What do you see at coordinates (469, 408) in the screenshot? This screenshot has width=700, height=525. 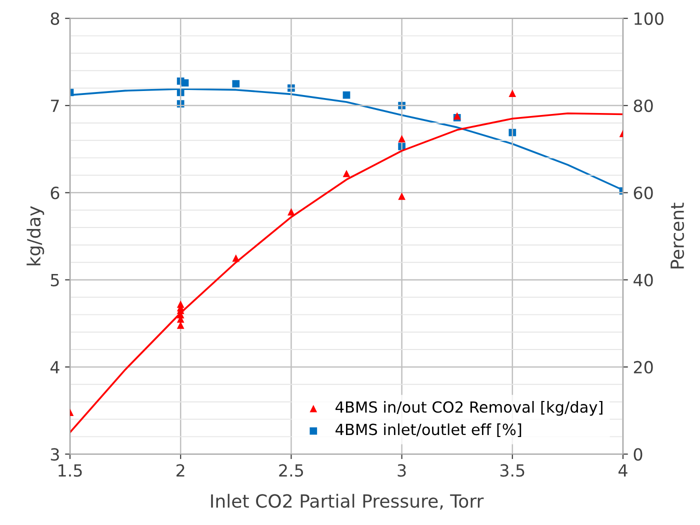 I see `legend-label: 4BMS in/out CO2 Removal [kg/day]` at bounding box center [469, 408].